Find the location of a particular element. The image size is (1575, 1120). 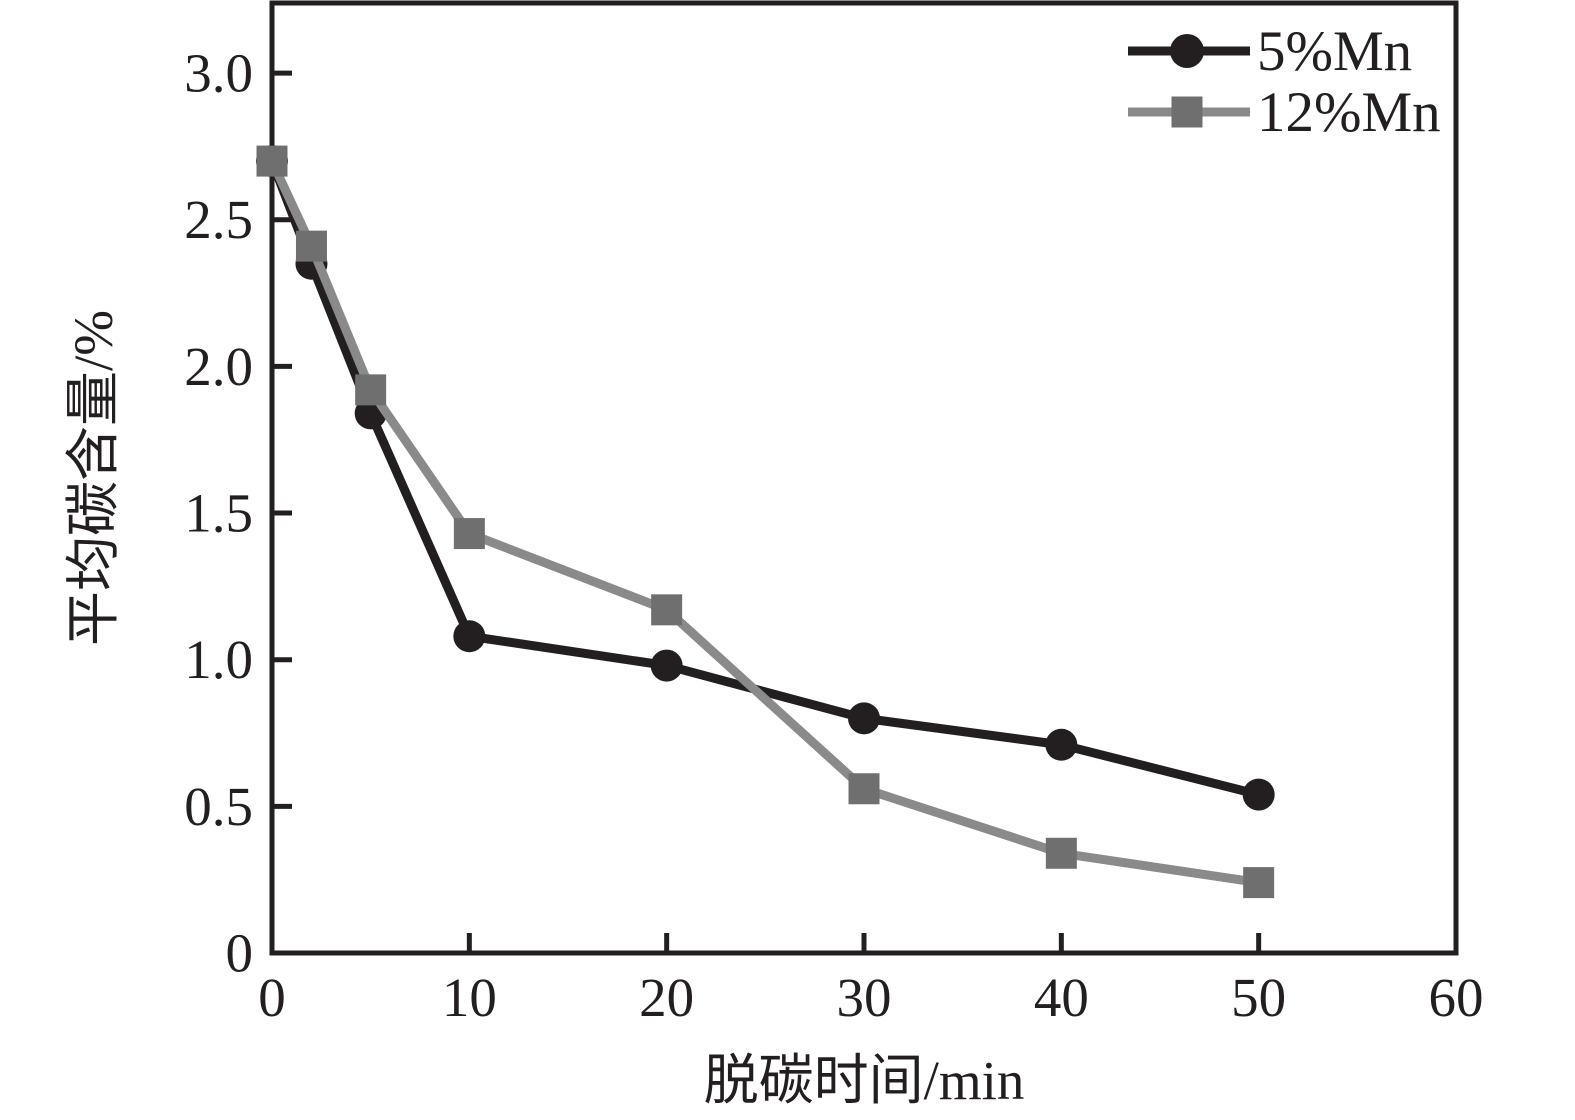

y-tick-label: 3.0 is located at coordinates (218, 73).